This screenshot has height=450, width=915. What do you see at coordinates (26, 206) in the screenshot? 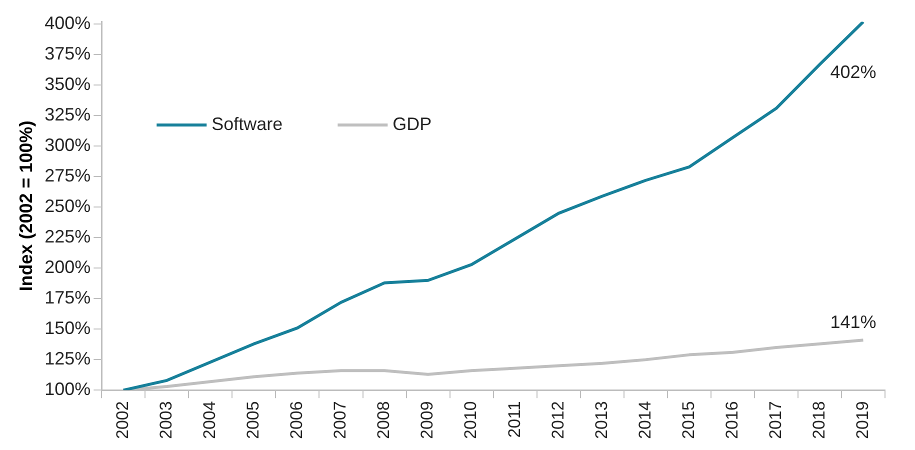
I see `y-axis-title: Index (2002 = 100%)` at bounding box center [26, 206].